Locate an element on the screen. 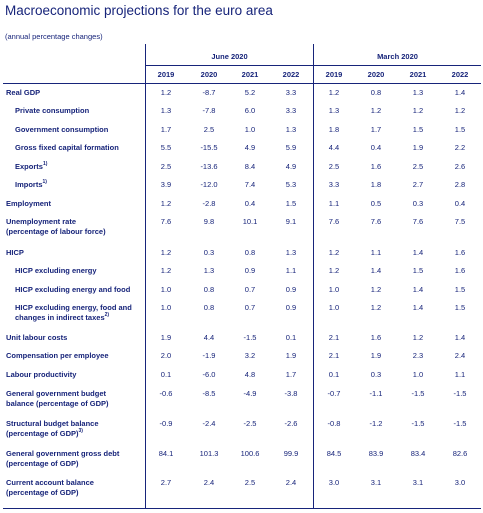  table-cell: 84.1 is located at coordinates (166, 453).